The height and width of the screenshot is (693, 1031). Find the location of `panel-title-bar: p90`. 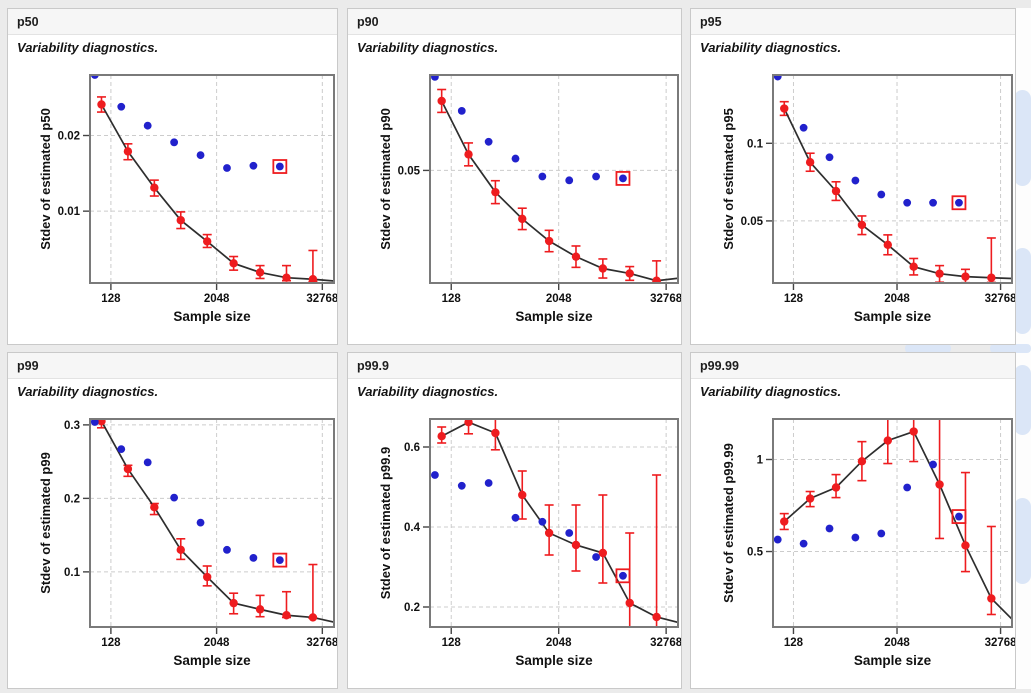

panel-title-bar: p90 is located at coordinates (514, 22).